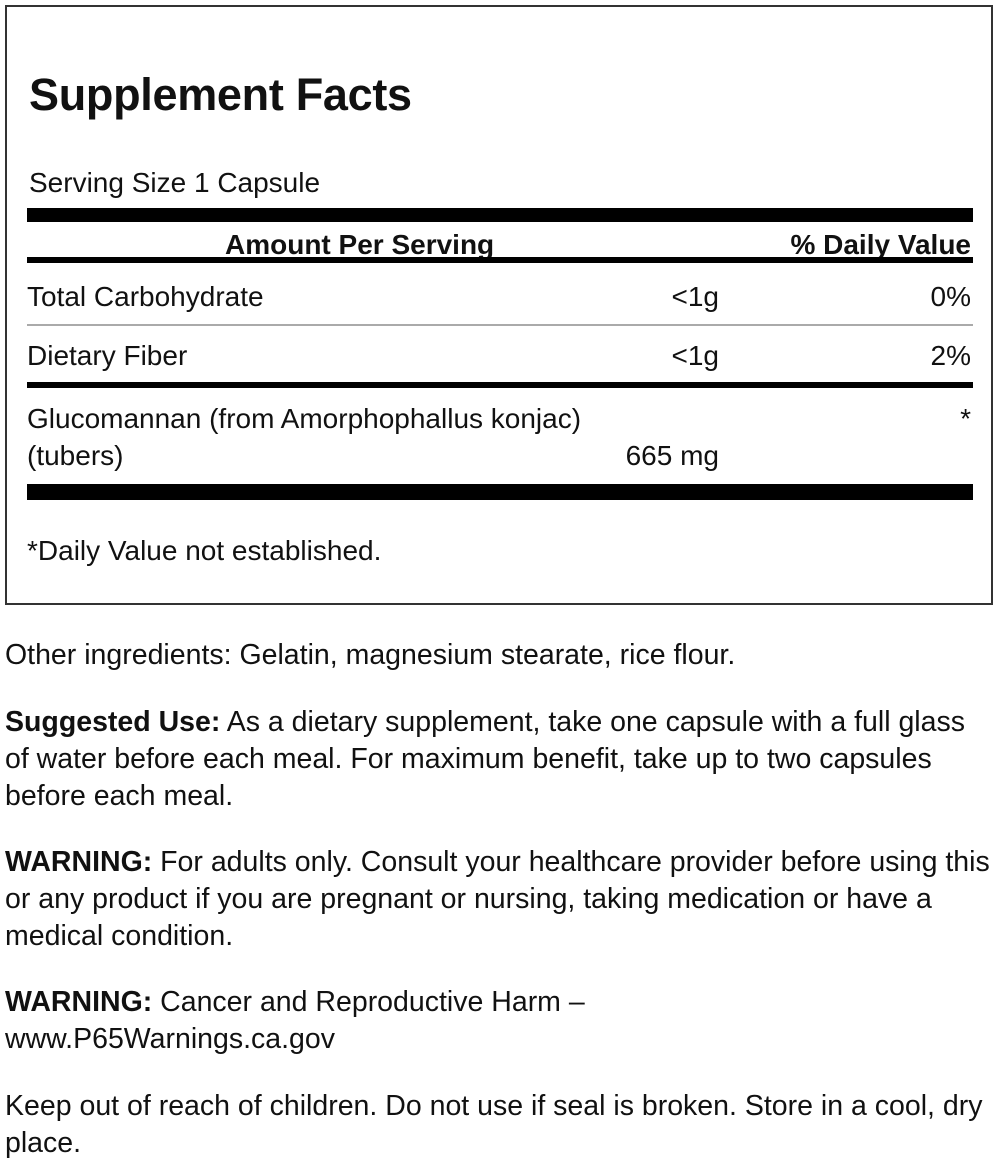 The height and width of the screenshot is (1164, 996). Describe the element at coordinates (672, 455) in the screenshot. I see `row-amount: 665 mg` at that location.